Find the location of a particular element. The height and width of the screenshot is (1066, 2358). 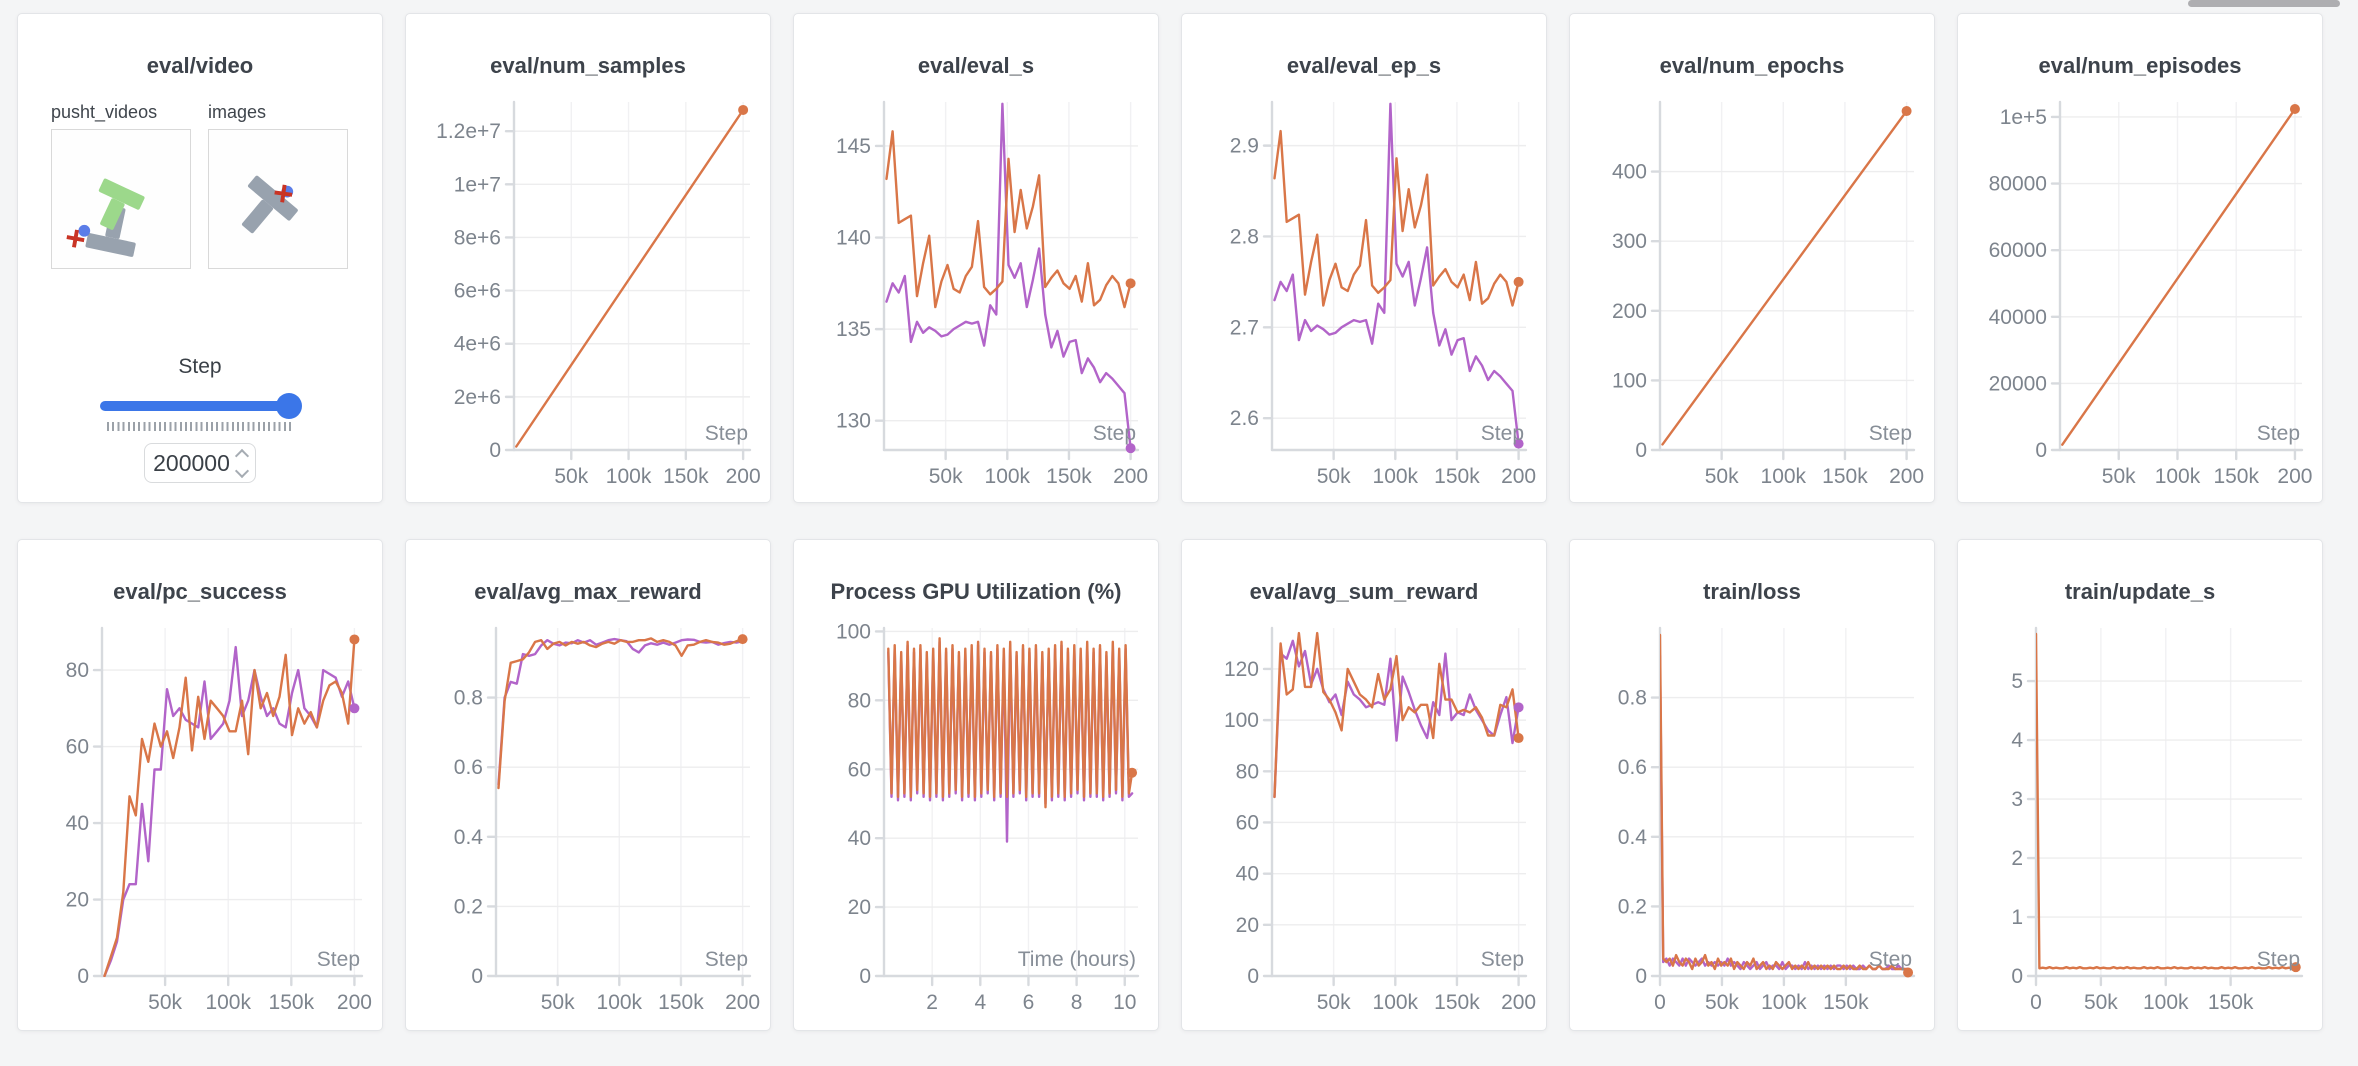

slider-thumb is located at coordinates (289, 406).